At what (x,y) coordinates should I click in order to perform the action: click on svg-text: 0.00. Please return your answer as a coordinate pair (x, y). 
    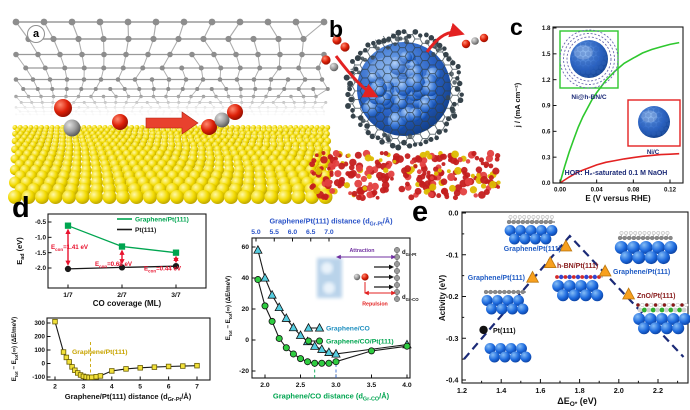
    Looking at the image, I should click on (560, 190).